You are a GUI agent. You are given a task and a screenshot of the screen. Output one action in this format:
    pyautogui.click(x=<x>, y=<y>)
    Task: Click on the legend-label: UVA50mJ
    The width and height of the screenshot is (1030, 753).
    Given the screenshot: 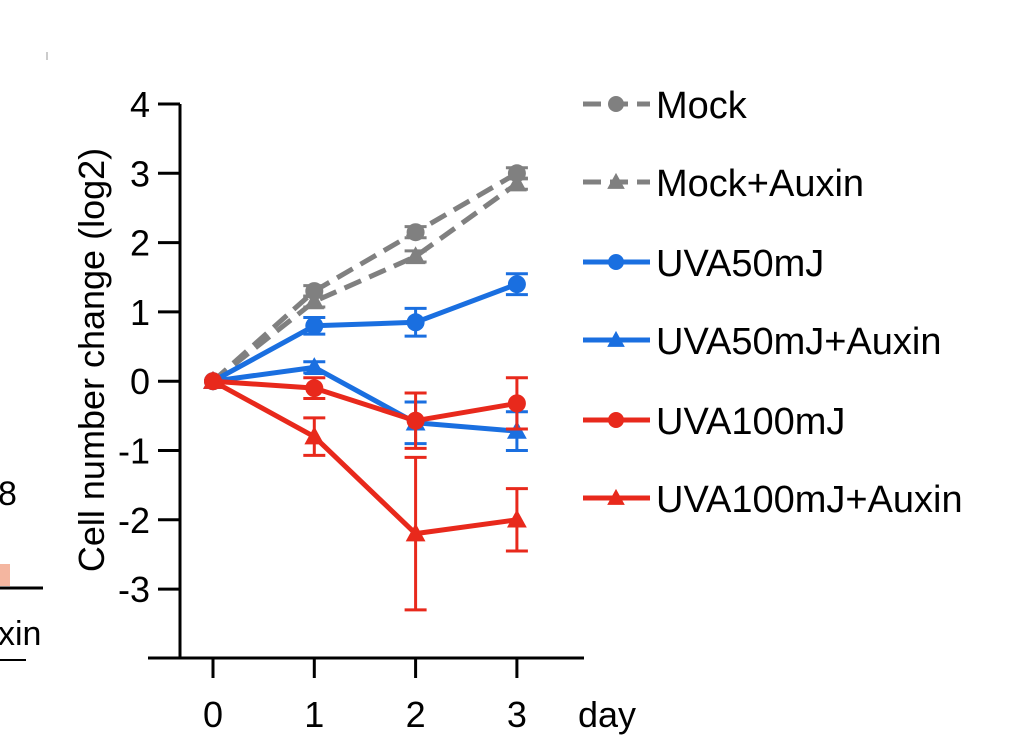 What is the action you would take?
    pyautogui.click(x=740, y=264)
    